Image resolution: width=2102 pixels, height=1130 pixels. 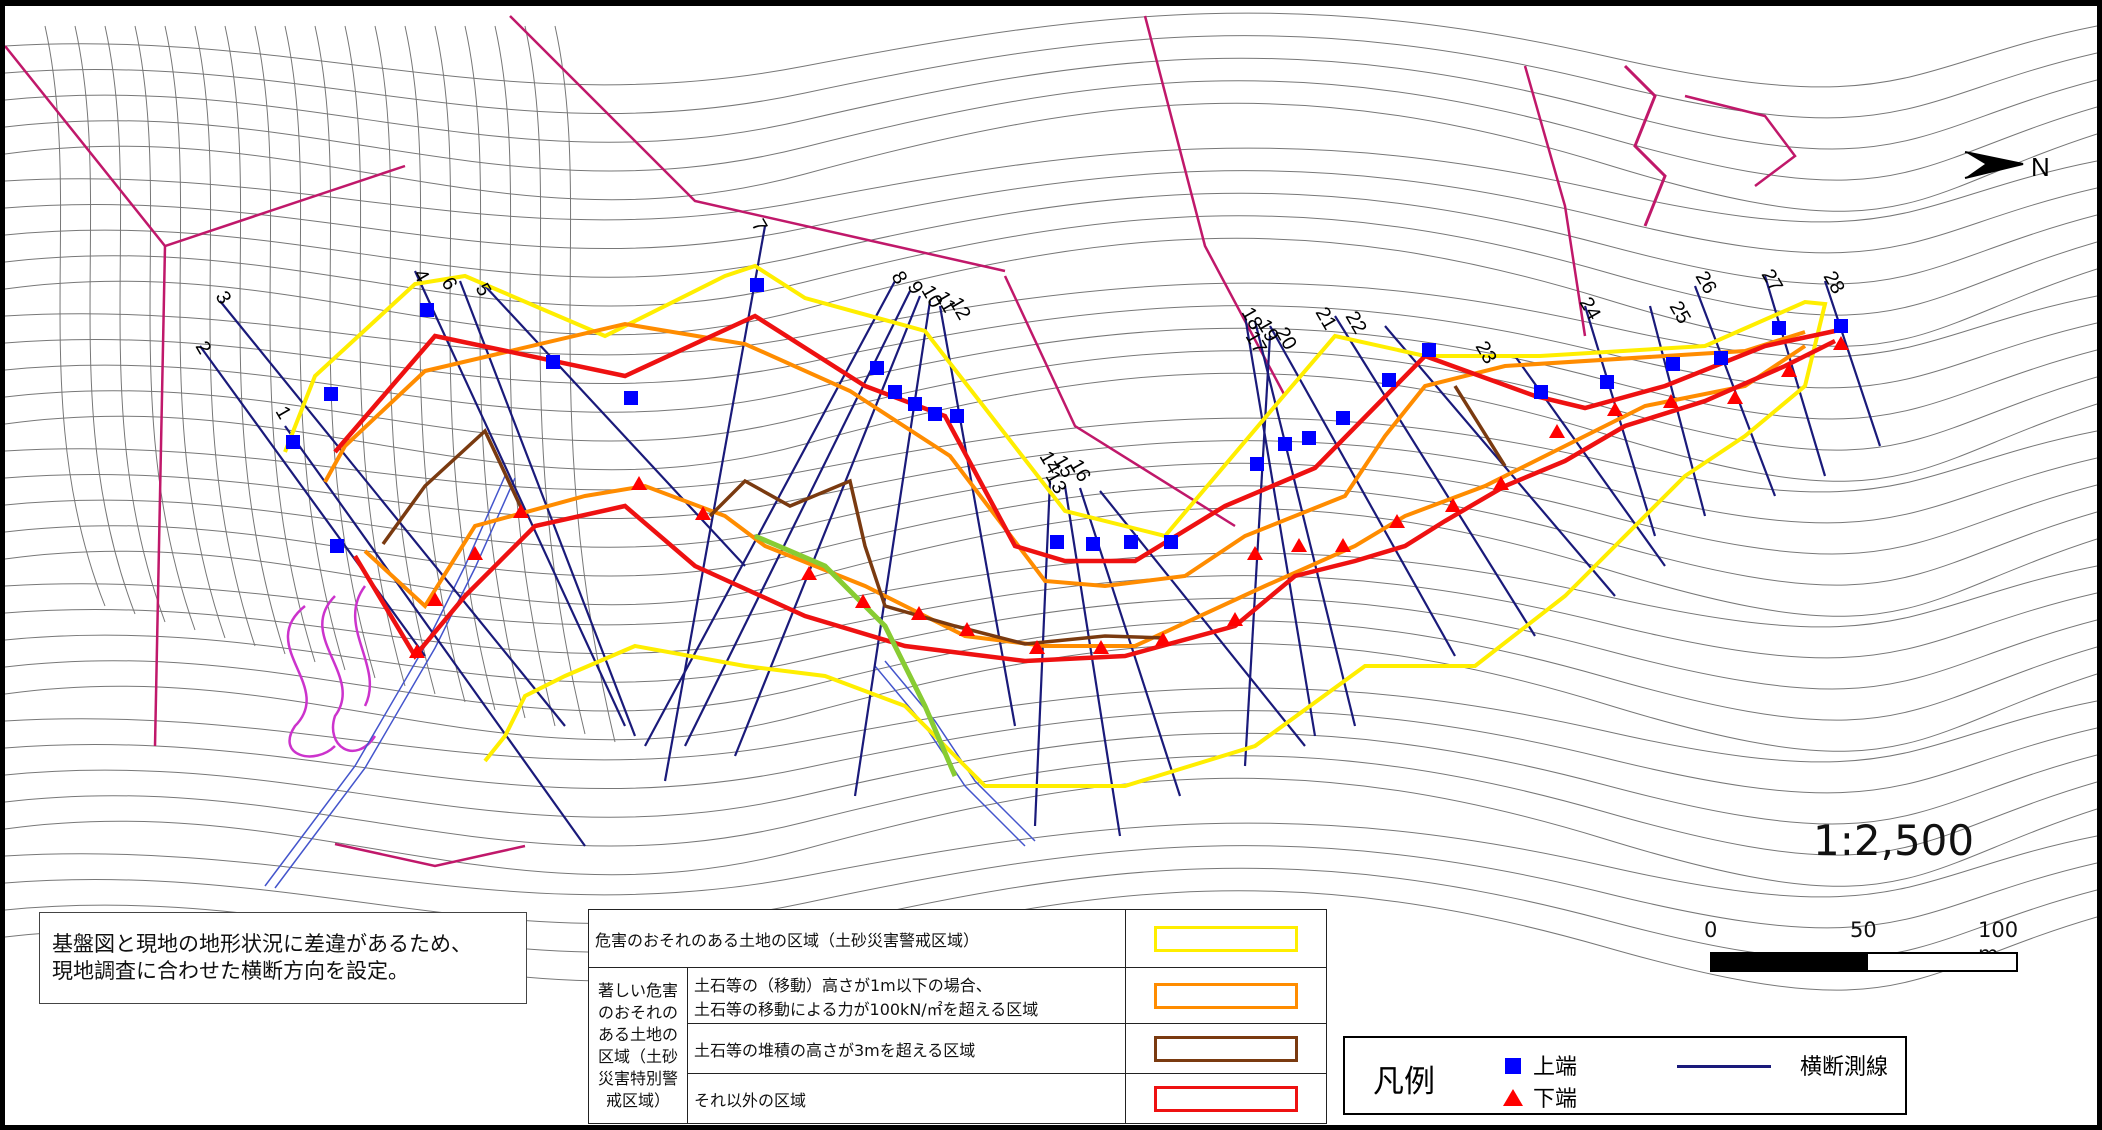 What do you see at coordinates (1862, 948) in the screenshot?
I see `scale-bar: 0 50 100 m` at bounding box center [1862, 948].